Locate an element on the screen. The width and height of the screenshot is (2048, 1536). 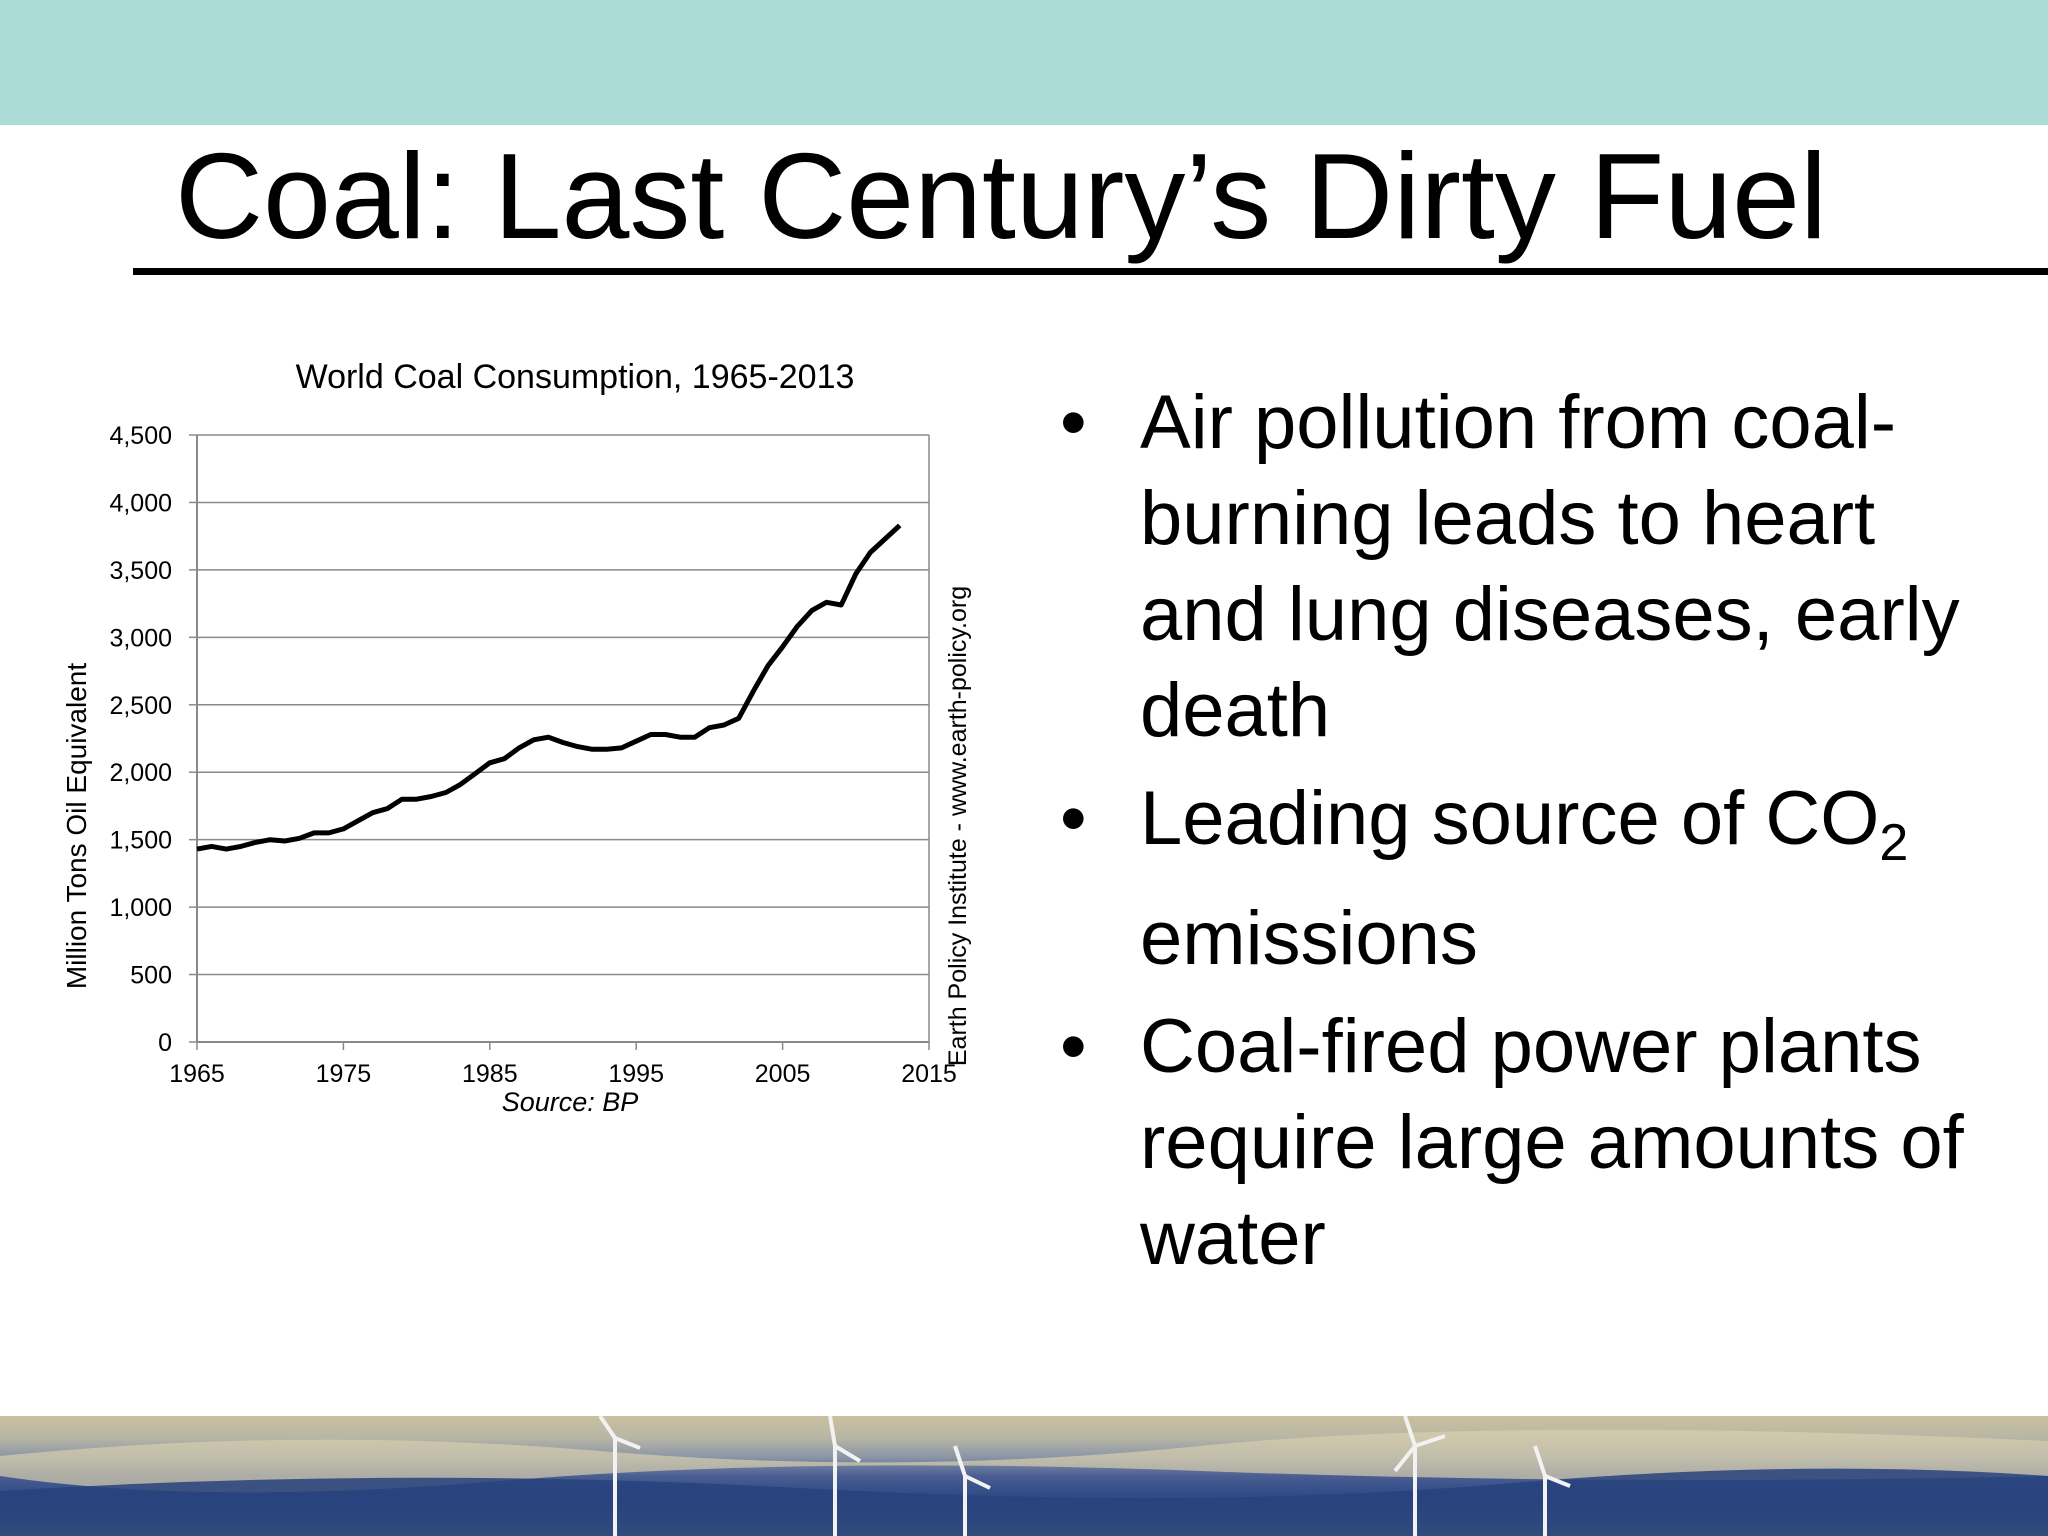
y-axis-label: Million Tons Oil Equivalent is located at coordinates (76, 826).